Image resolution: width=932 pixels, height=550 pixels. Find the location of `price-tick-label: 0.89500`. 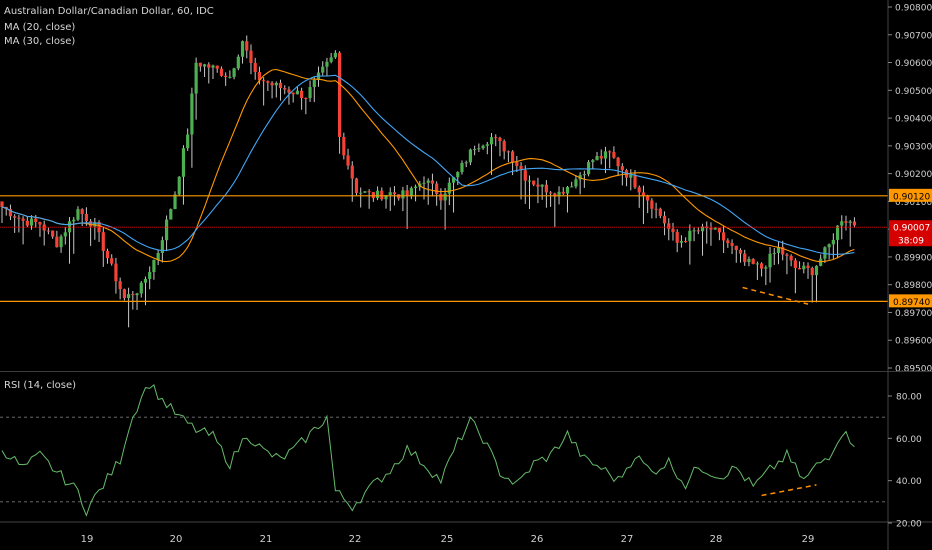

price-tick-label: 0.89500 is located at coordinates (913, 370).